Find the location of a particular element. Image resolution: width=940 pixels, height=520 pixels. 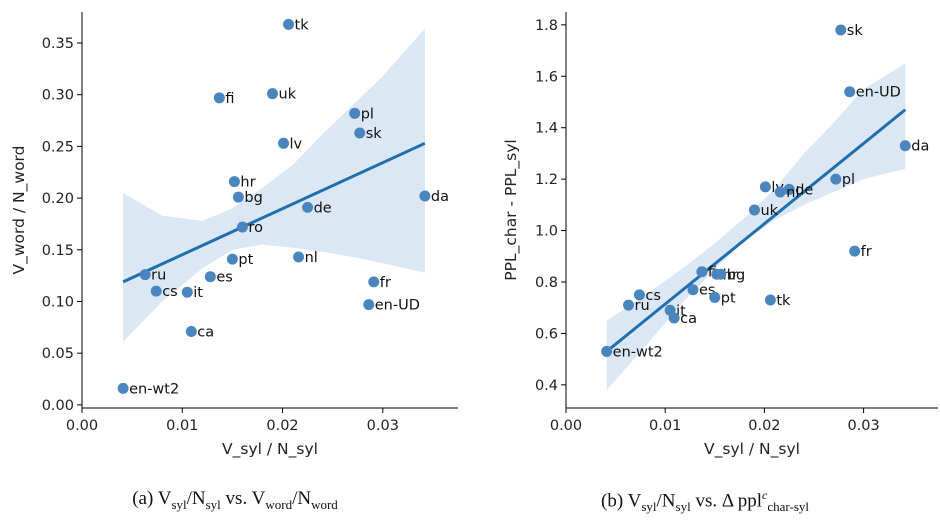

y-tick-label: 0.30 is located at coordinates (58, 96).